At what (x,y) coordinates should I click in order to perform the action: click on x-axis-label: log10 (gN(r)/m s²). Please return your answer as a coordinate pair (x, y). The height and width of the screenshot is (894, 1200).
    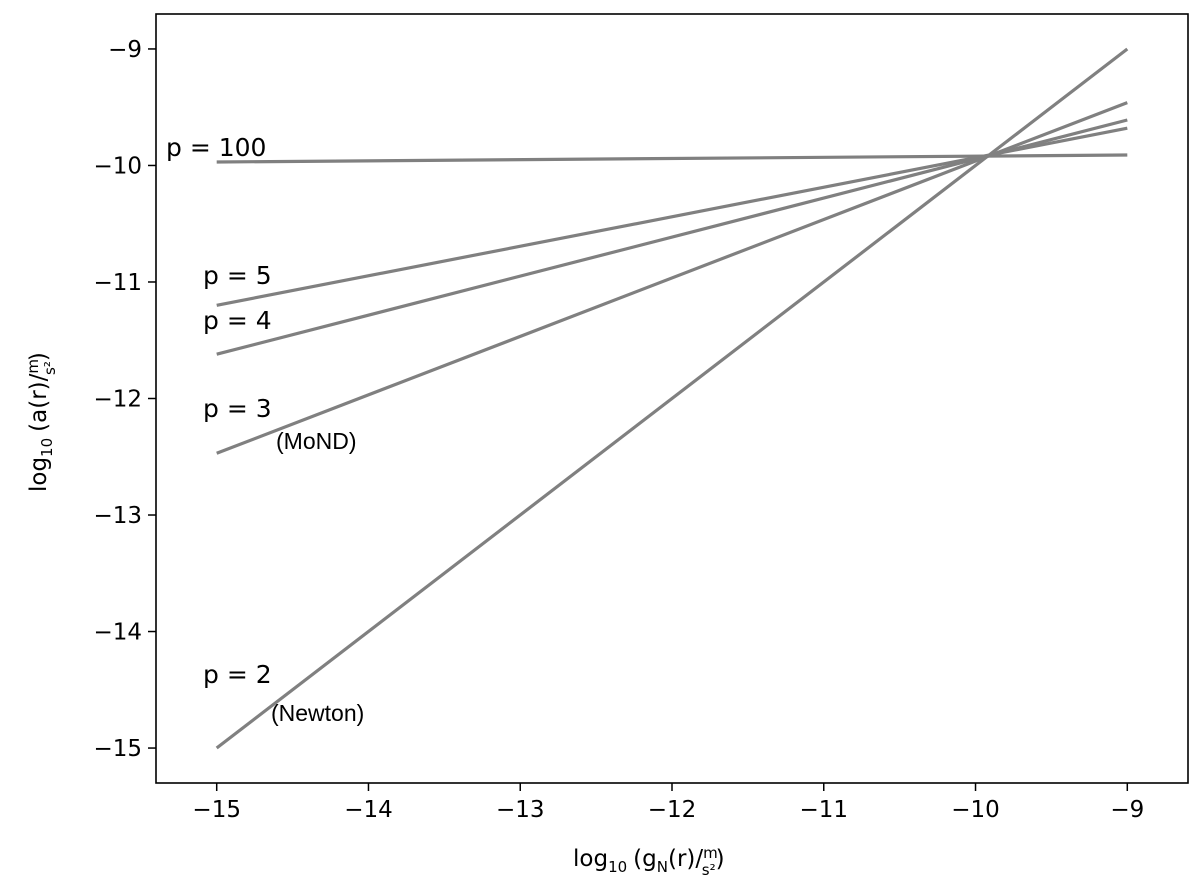
    Looking at the image, I should click on (649, 861).